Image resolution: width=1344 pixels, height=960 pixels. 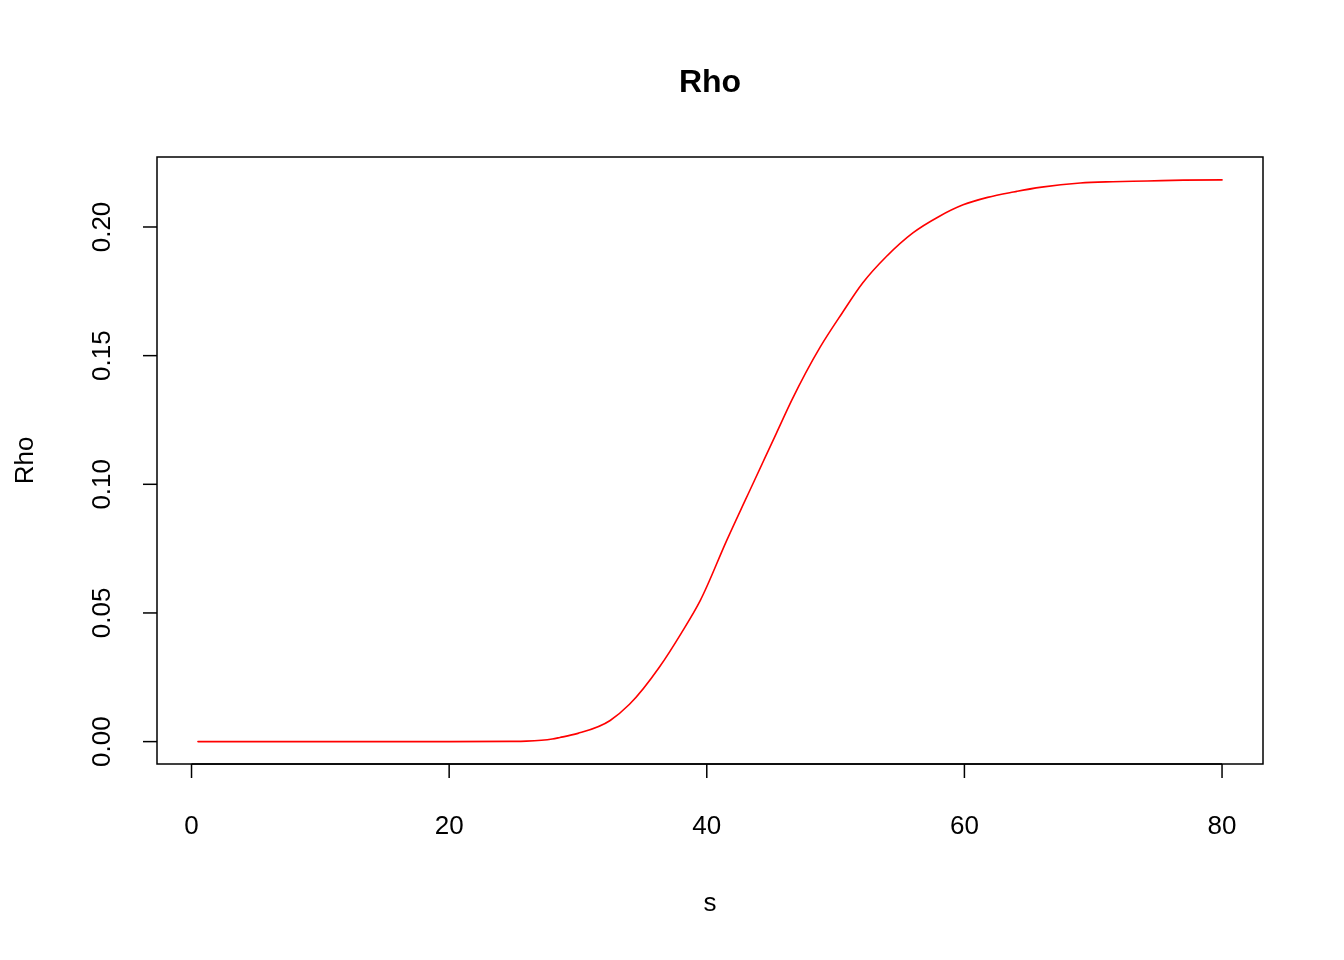 I want to click on y-axis-title: Rho, so click(x=24, y=460).